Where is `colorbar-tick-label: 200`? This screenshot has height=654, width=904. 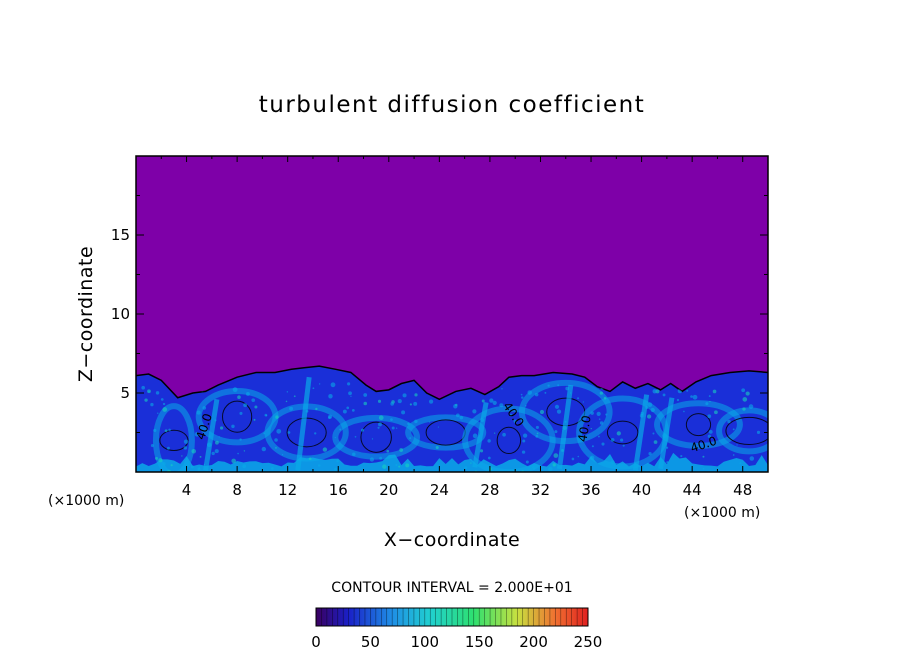 colorbar-tick-label: 200 is located at coordinates (533, 642).